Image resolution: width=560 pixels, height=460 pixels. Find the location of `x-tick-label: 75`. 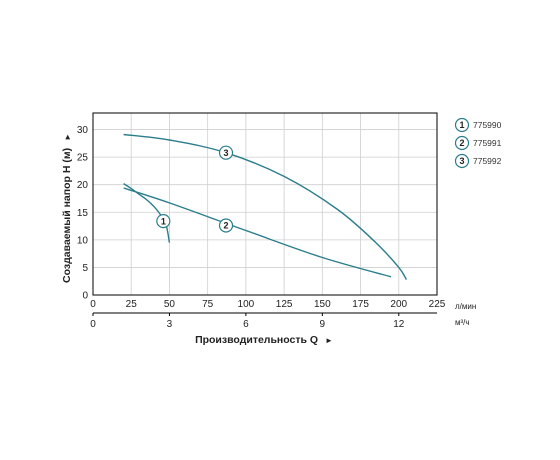

x-tick-label: 75 is located at coordinates (208, 304).